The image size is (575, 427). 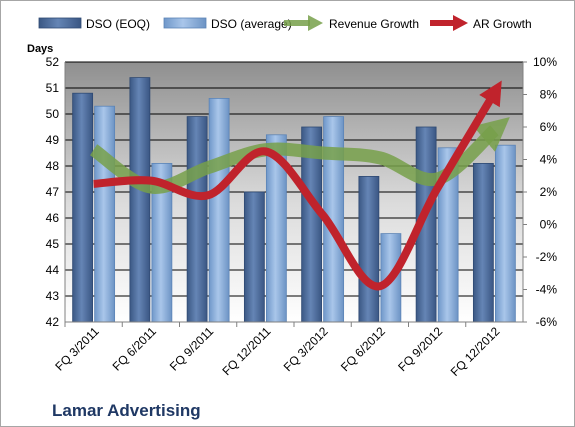 What do you see at coordinates (363, 349) in the screenshot?
I see `x-tick-label: FQ 6/2012` at bounding box center [363, 349].